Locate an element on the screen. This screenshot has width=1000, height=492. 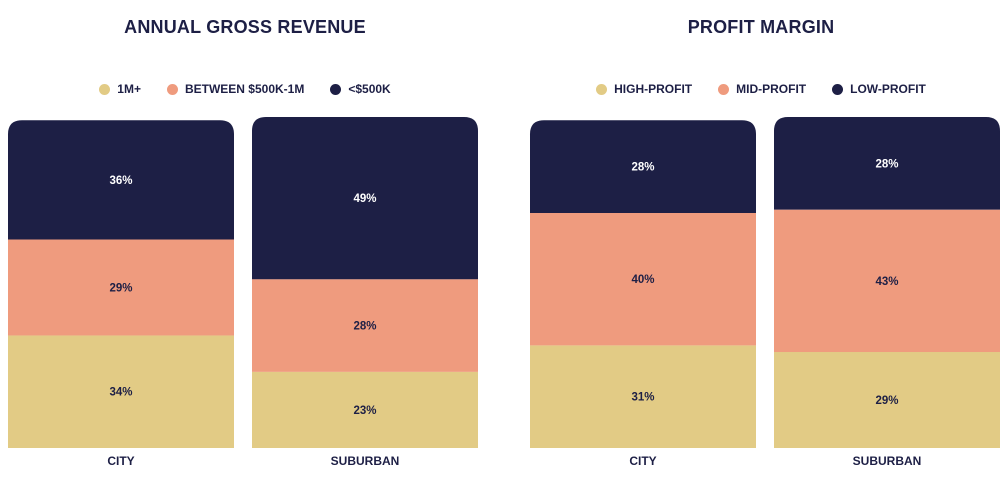
value-label-suburban-1m: 23% is located at coordinates (364, 411).